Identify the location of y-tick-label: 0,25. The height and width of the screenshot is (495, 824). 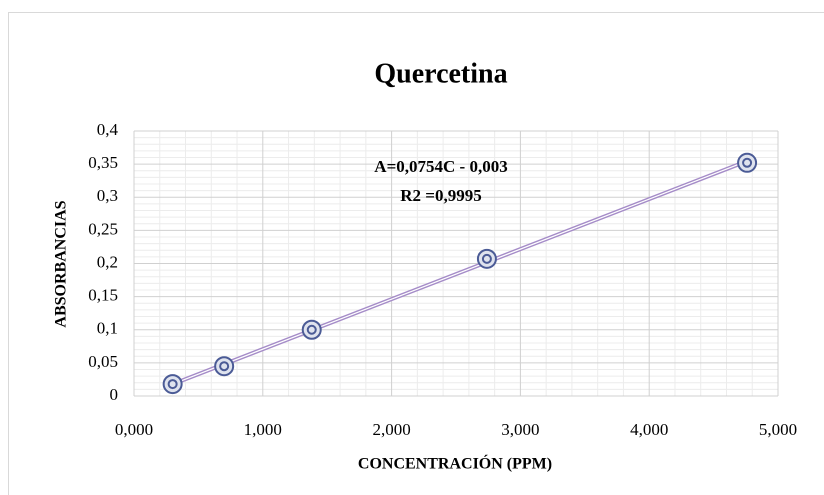
(103, 228).